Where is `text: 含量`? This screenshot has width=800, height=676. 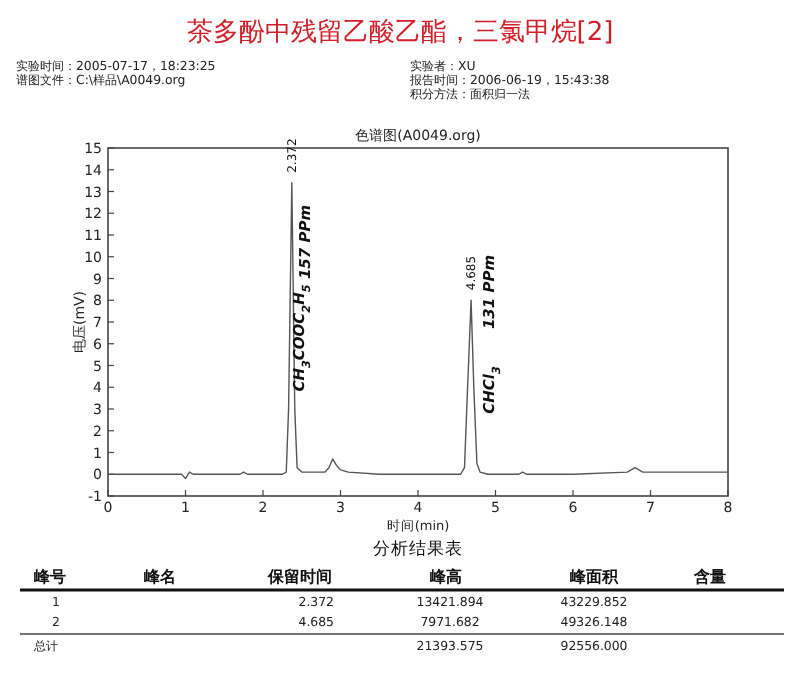
text: 含量 is located at coordinates (709, 577).